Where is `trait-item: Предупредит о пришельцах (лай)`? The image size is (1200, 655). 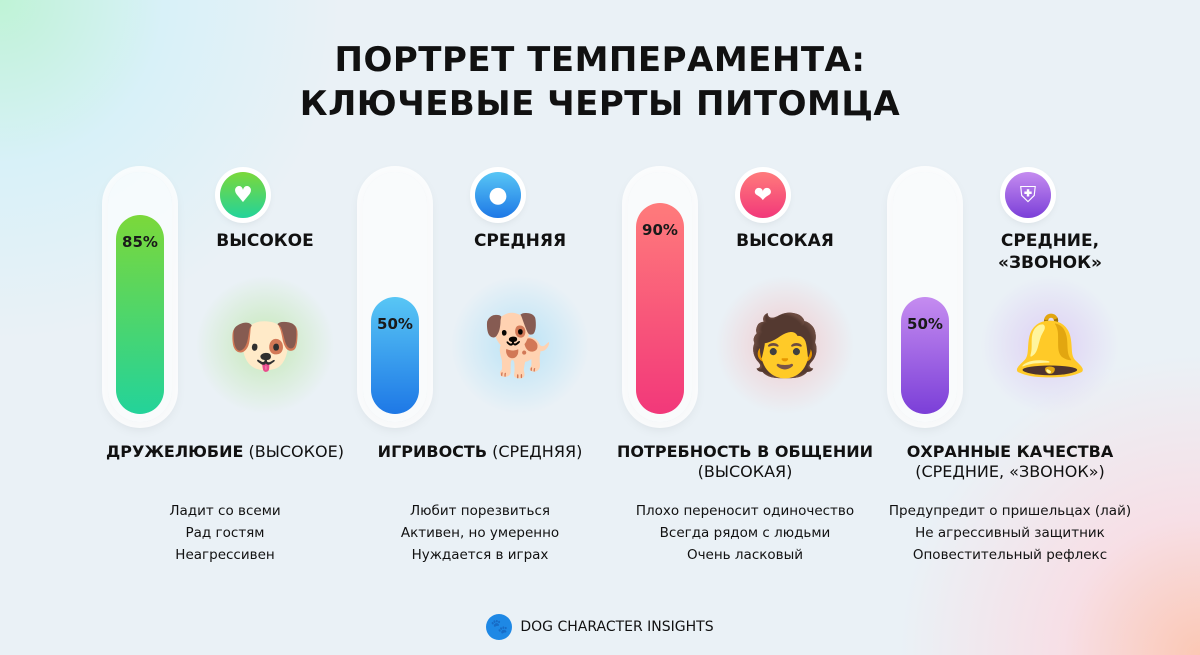 trait-item: Предупредит о пришельцах (лай) is located at coordinates (1010, 511).